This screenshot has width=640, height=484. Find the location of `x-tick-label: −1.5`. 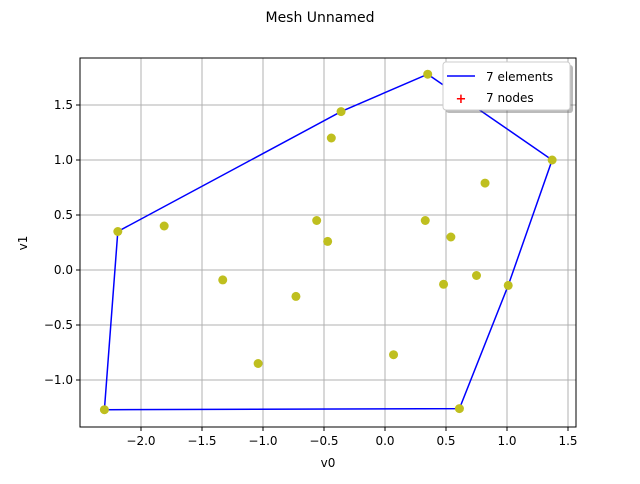

x-tick-label: −1.5 is located at coordinates (201, 441).